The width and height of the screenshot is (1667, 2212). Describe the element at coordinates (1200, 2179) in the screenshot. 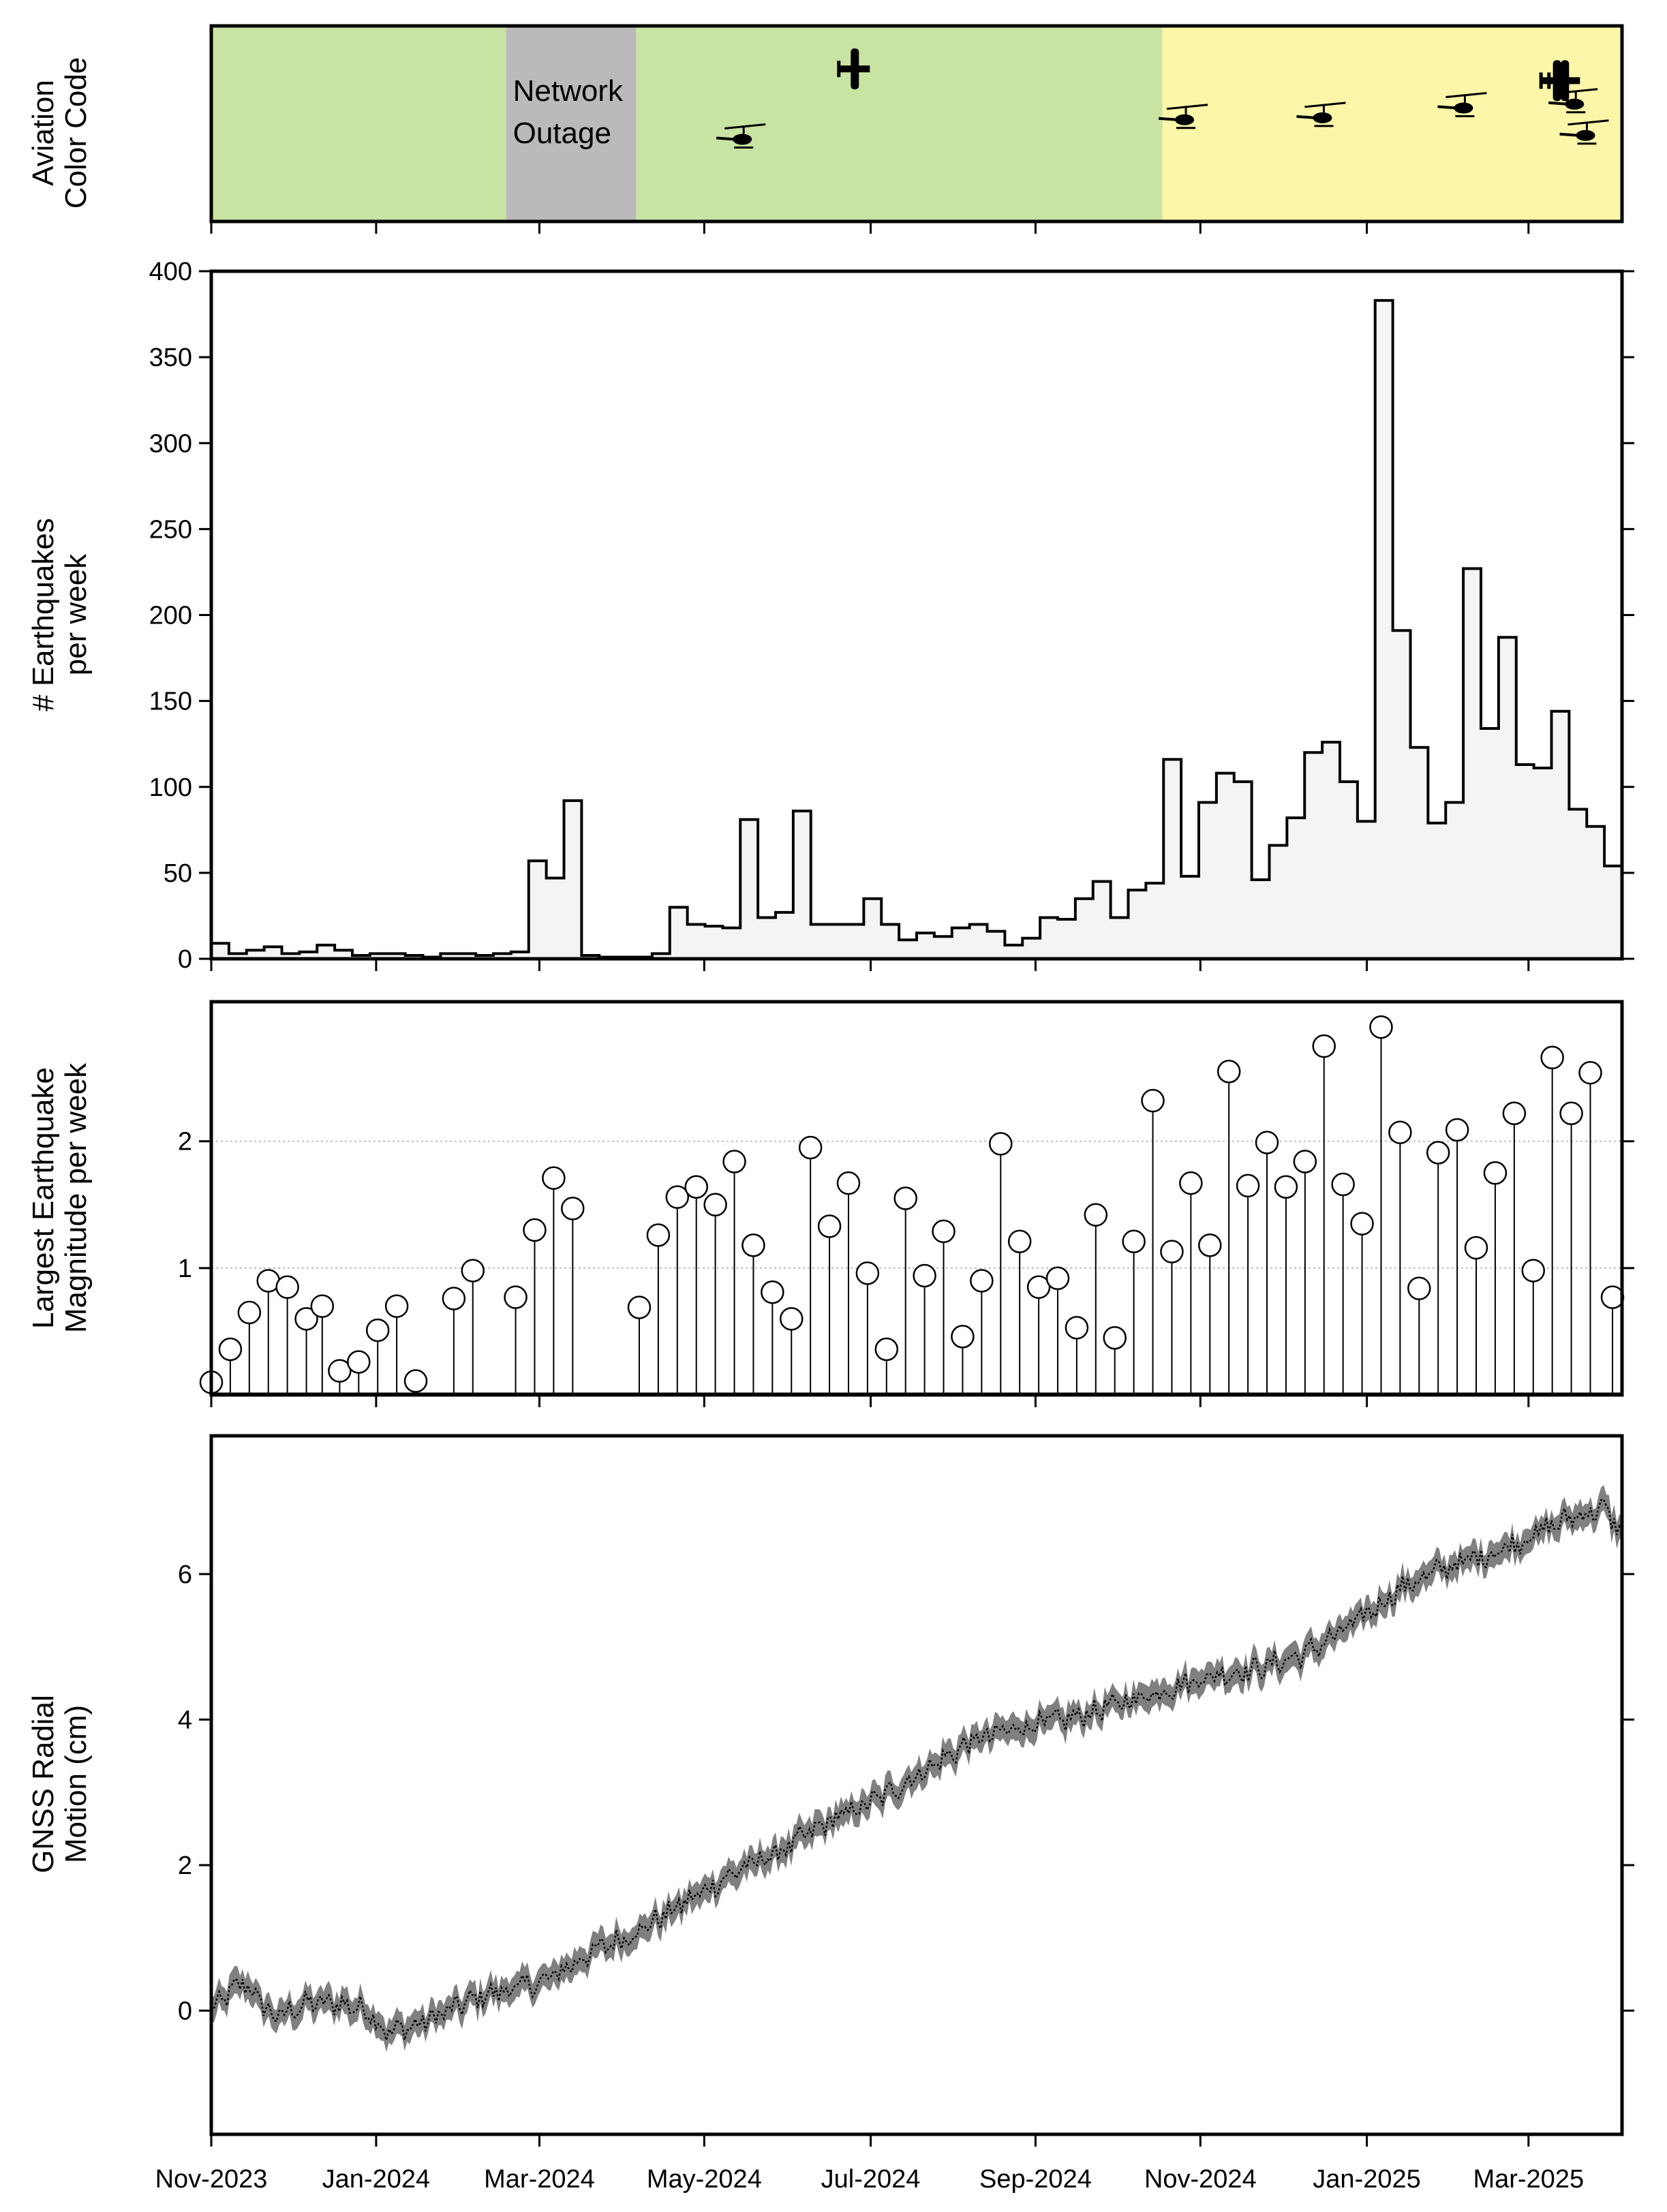

I see `x-tick-label-6: Nov-2024` at that location.